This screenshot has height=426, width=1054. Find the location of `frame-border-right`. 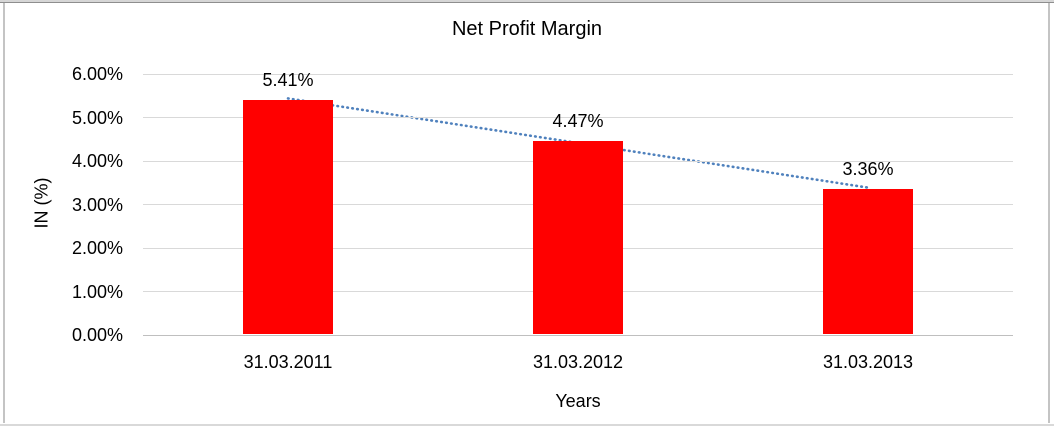

frame-border-right is located at coordinates (1049, 213).